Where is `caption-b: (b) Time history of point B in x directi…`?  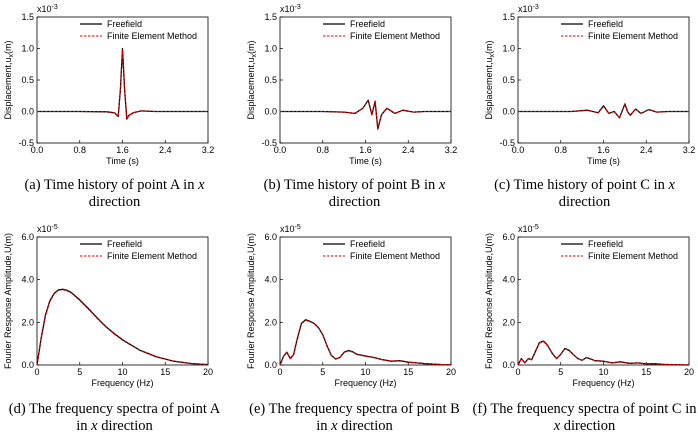
caption-b: (b) Time history of point B in x directi… is located at coordinates (354, 193).